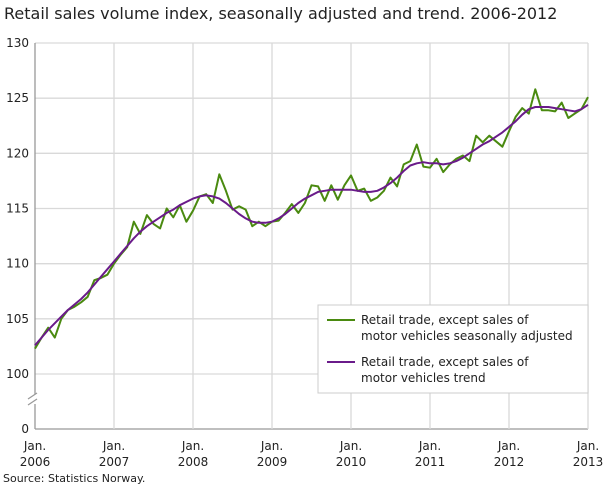 This screenshot has width=610, height=488. I want to click on y-tick-label: 110, so click(17, 264).